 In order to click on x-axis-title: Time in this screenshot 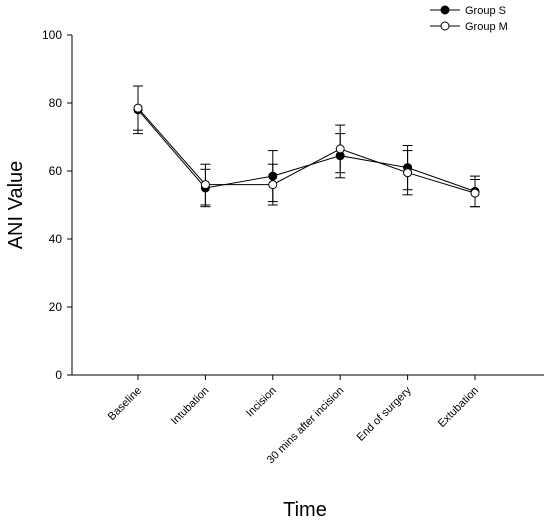, I will do `click(305, 510)`.